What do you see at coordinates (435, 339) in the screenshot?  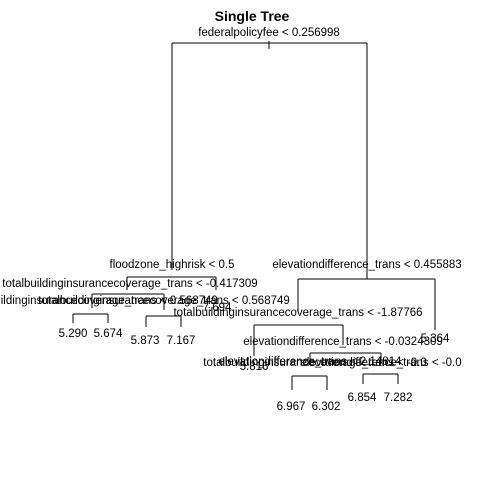 I see `leaf-value: 5.364` at bounding box center [435, 339].